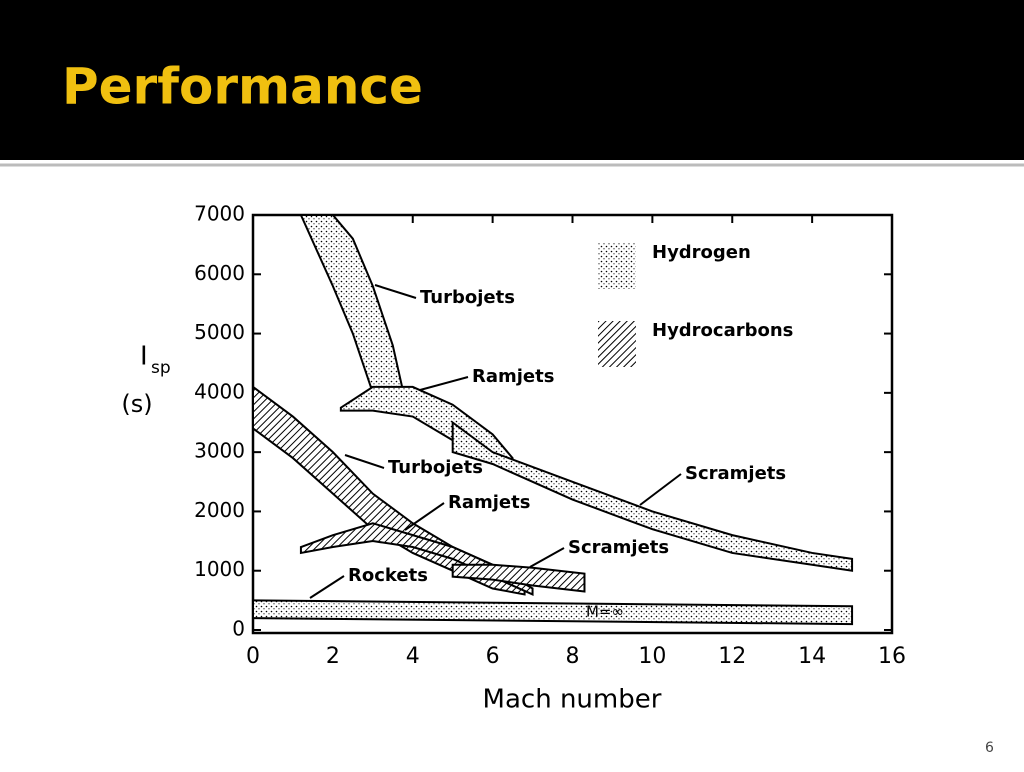 The height and width of the screenshot is (772, 1024). I want to click on legend-label: Hydrocarbons, so click(722, 330).